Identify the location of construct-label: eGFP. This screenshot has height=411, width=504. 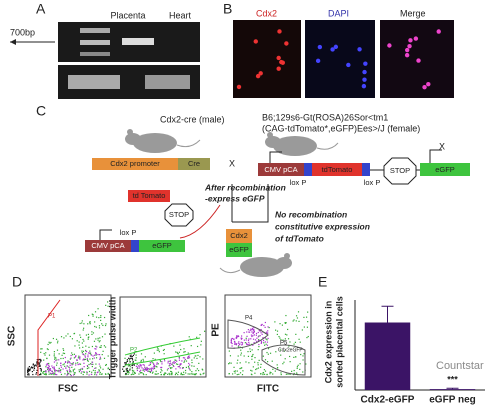
(445, 169).